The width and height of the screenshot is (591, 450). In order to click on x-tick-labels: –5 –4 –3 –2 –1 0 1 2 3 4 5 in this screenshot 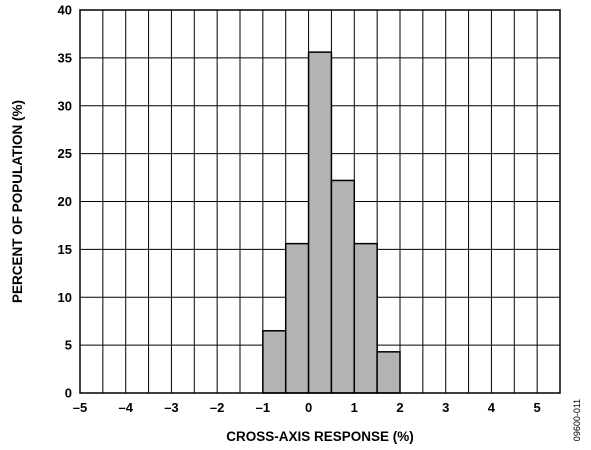, I will do `click(307, 407)`.